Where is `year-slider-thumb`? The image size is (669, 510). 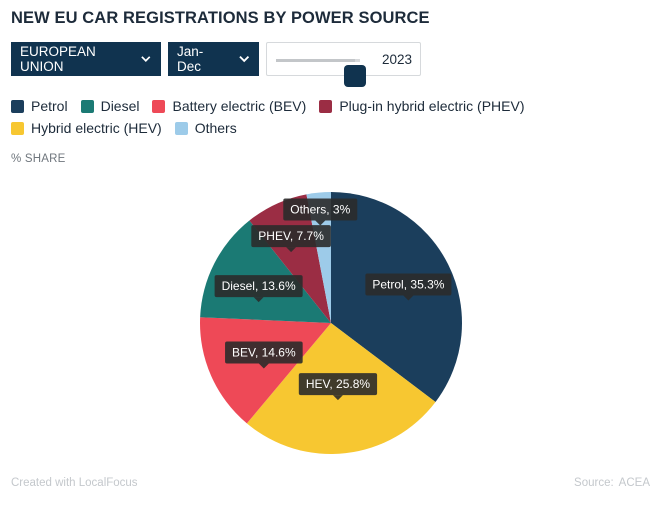 year-slider-thumb is located at coordinates (354, 76).